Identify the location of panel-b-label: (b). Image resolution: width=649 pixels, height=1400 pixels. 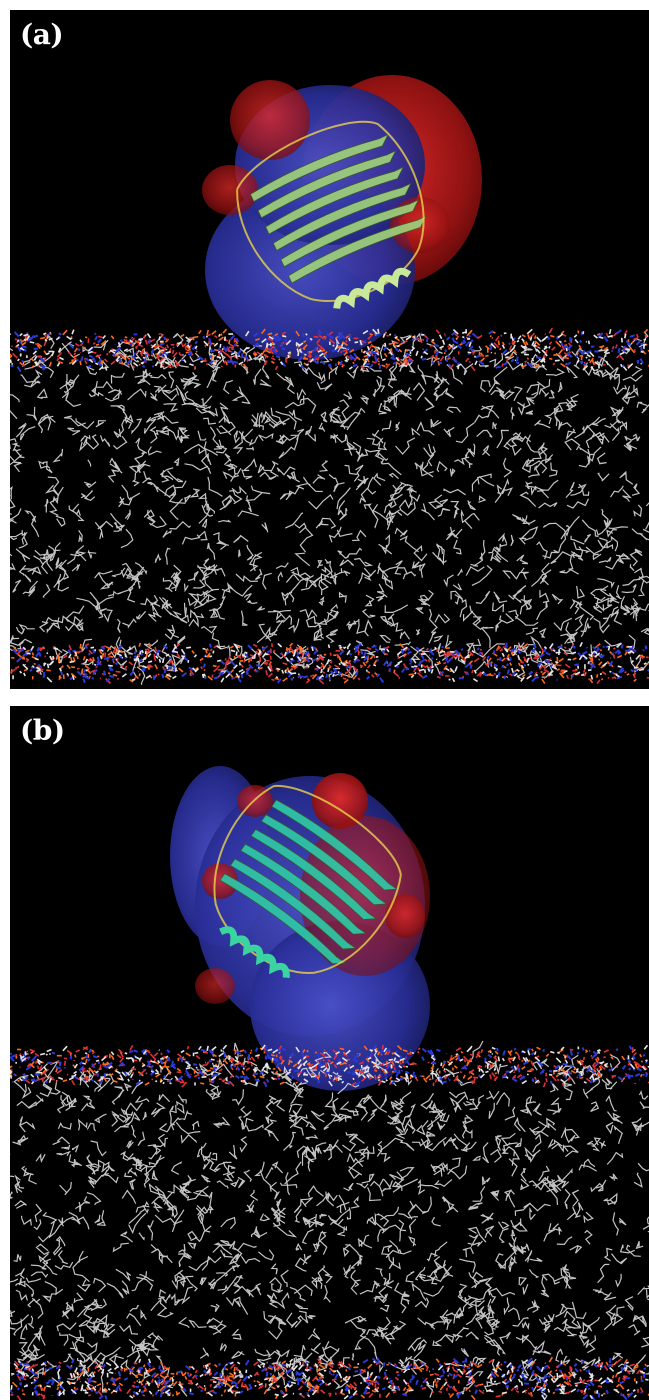
(42, 730).